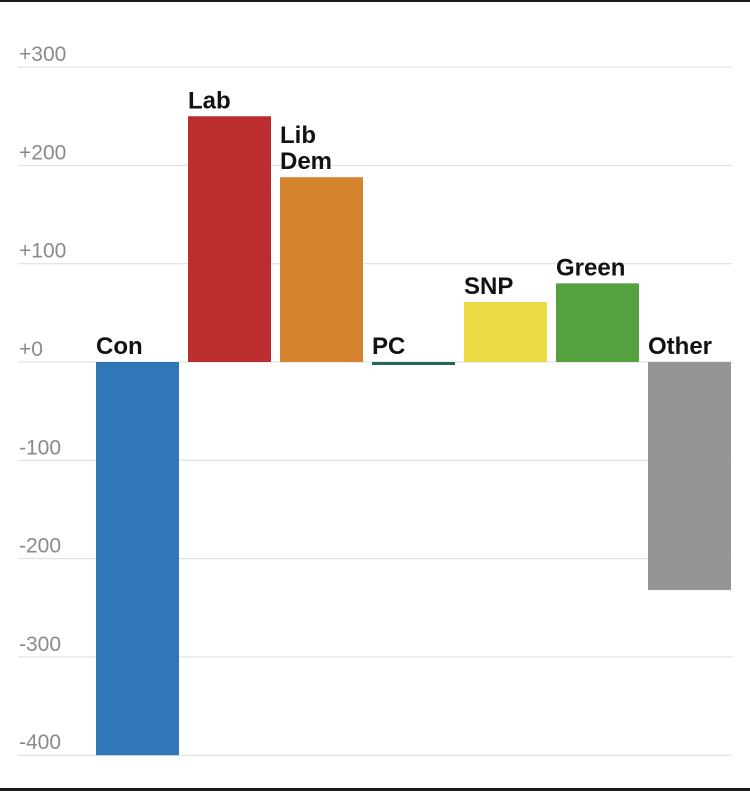  What do you see at coordinates (42, 152) in the screenshot?
I see `y-tick-label: +200` at bounding box center [42, 152].